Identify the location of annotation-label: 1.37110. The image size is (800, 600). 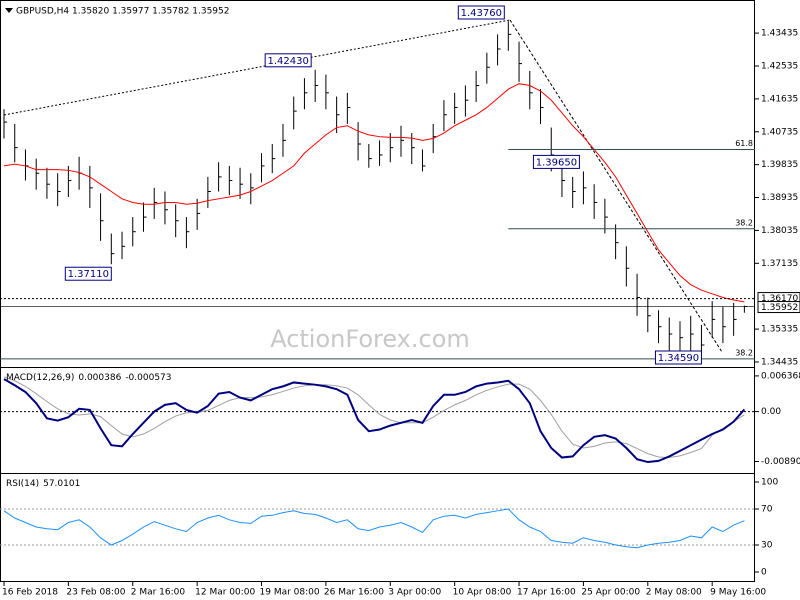
(88, 274).